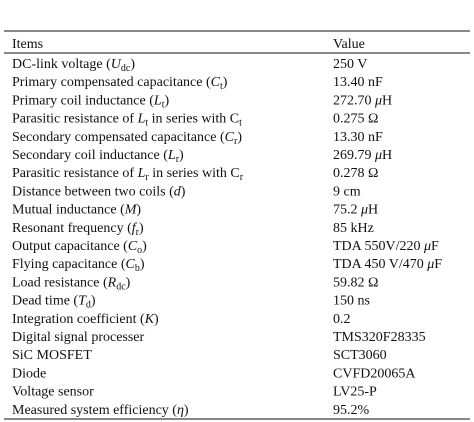 This screenshot has width=474, height=422. I want to click on text-run: 269.79, so click(354, 155).